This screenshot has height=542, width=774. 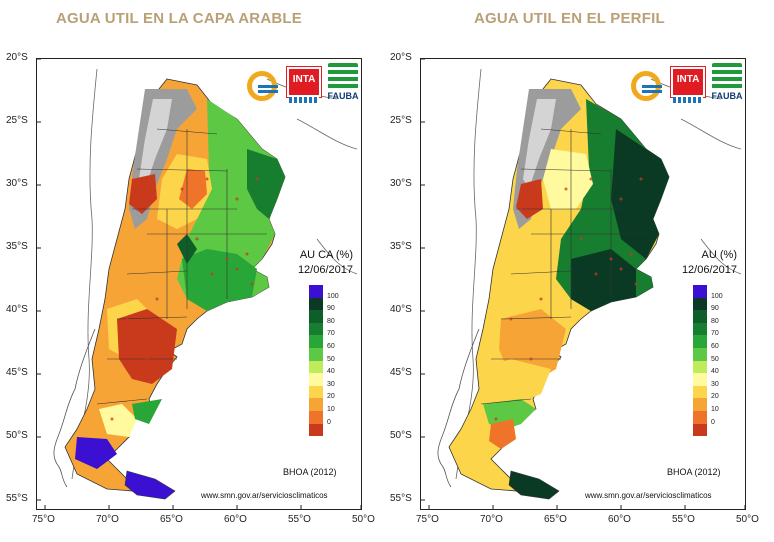 What do you see at coordinates (179, 18) in the screenshot?
I see `panel-title: AGUA UTIL EN LA CAPA ARABLE` at bounding box center [179, 18].